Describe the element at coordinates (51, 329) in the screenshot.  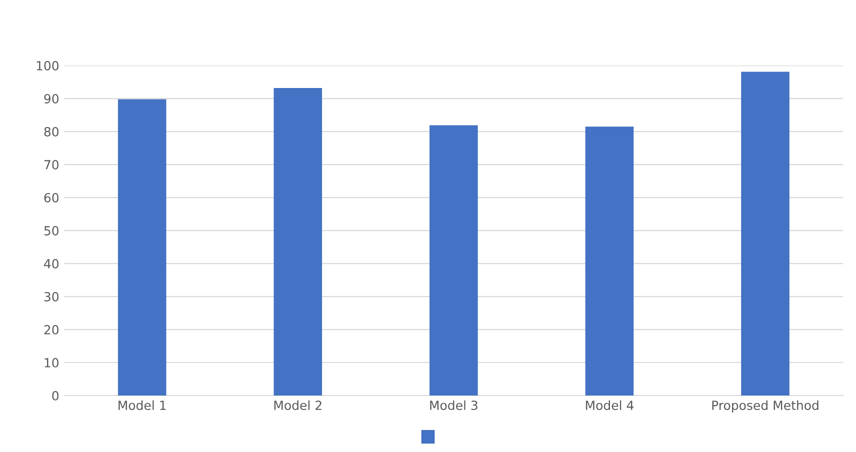
I see `y-tick-label: 20` at that location.